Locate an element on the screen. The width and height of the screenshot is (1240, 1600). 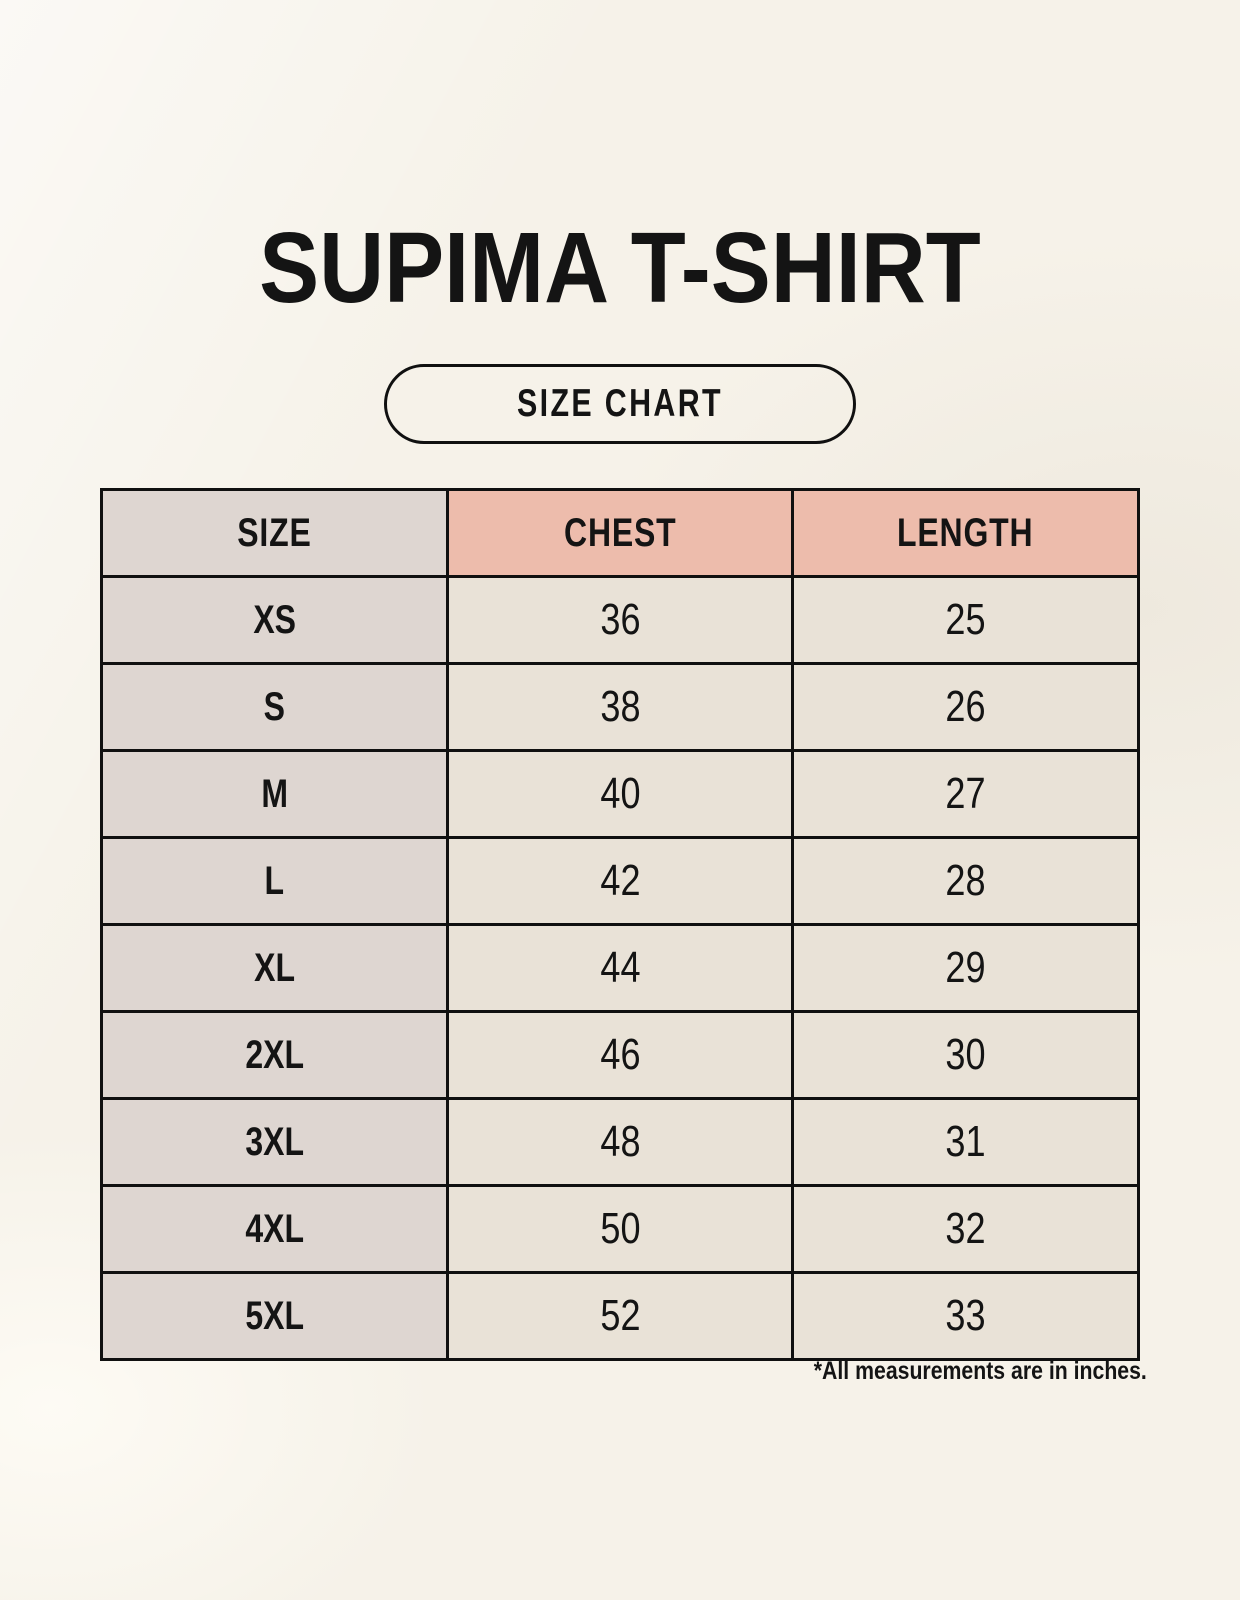
size-chart-button-label: SIZE CHART is located at coordinates (620, 403).